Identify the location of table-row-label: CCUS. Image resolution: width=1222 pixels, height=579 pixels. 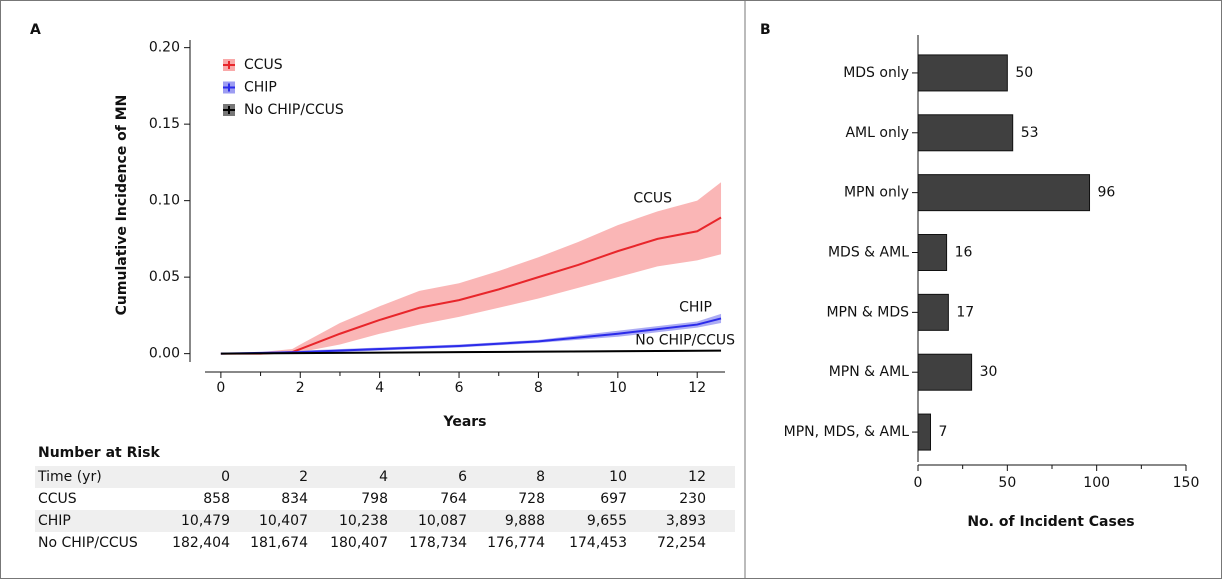
(57, 499).